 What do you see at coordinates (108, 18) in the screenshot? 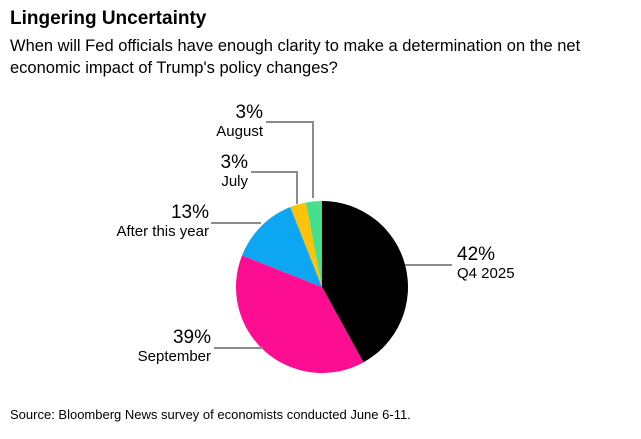
I see `chart-title: Lingering Uncertainty` at bounding box center [108, 18].